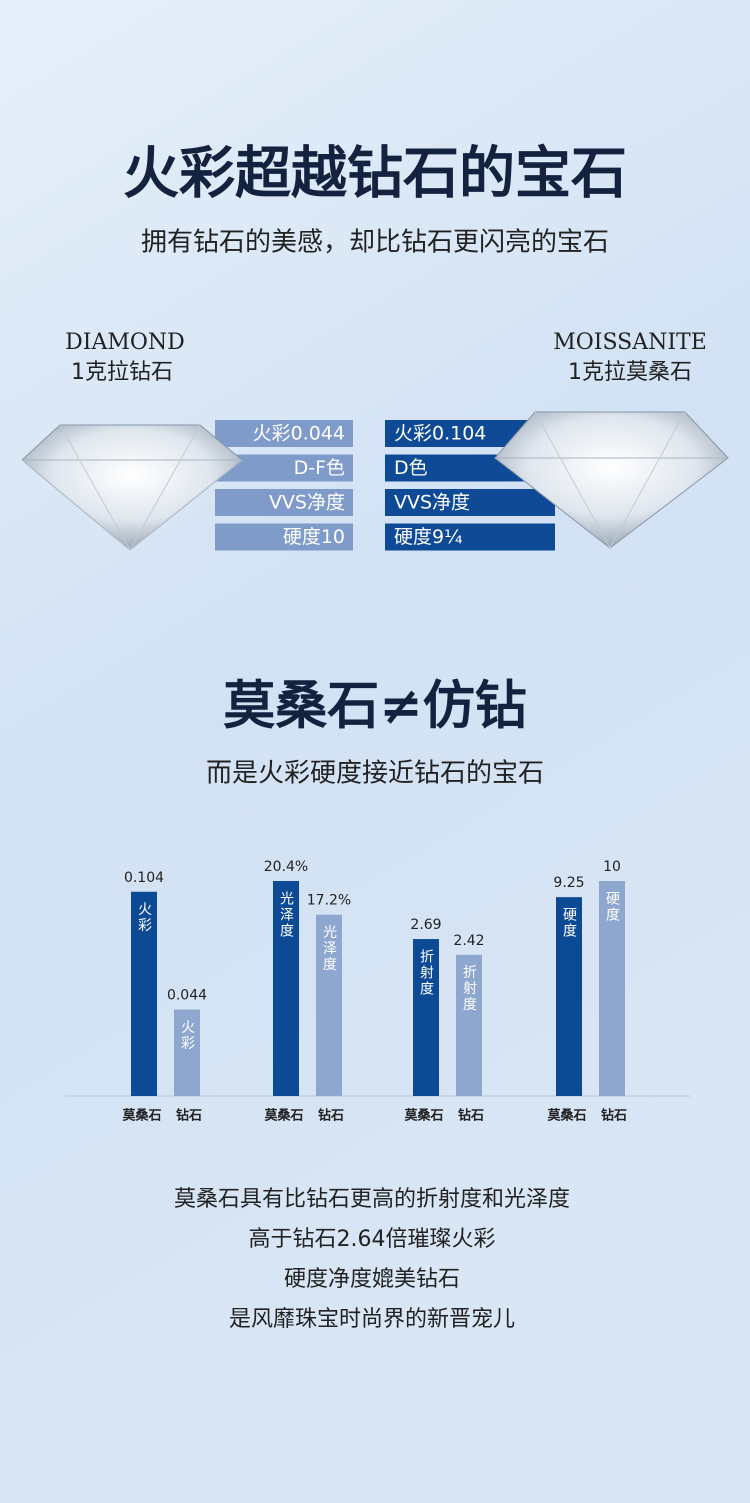  I want to click on spec-text-right: 火彩0.104, so click(440, 434).